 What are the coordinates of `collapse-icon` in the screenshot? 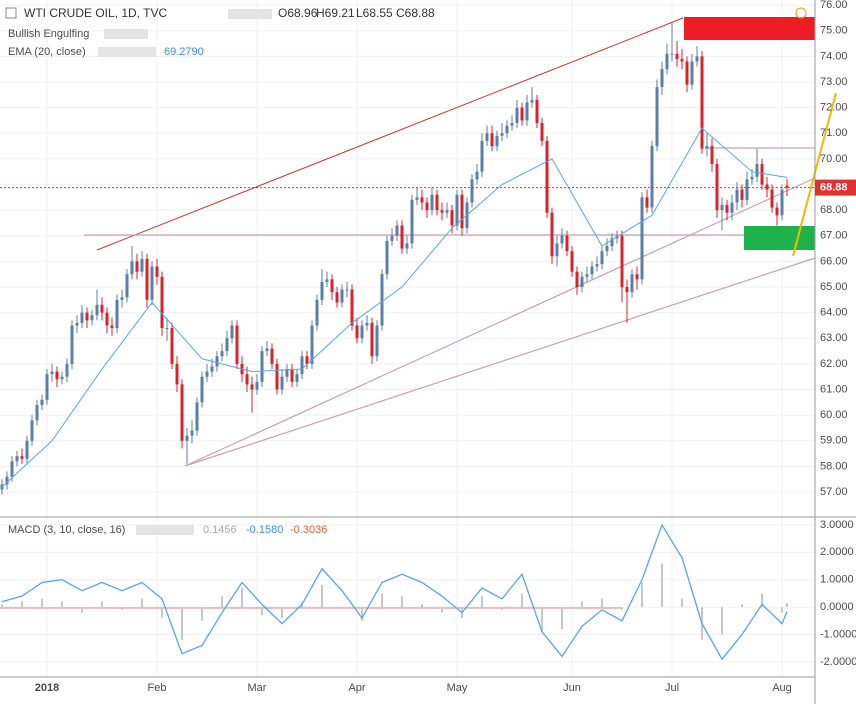 It's located at (11, 13).